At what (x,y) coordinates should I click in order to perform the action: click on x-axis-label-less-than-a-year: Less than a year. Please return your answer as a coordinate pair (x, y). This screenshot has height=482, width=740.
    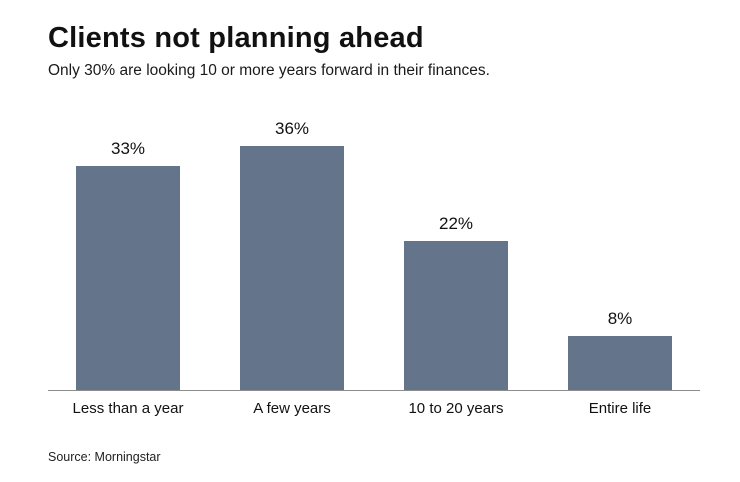
    Looking at the image, I should click on (128, 409).